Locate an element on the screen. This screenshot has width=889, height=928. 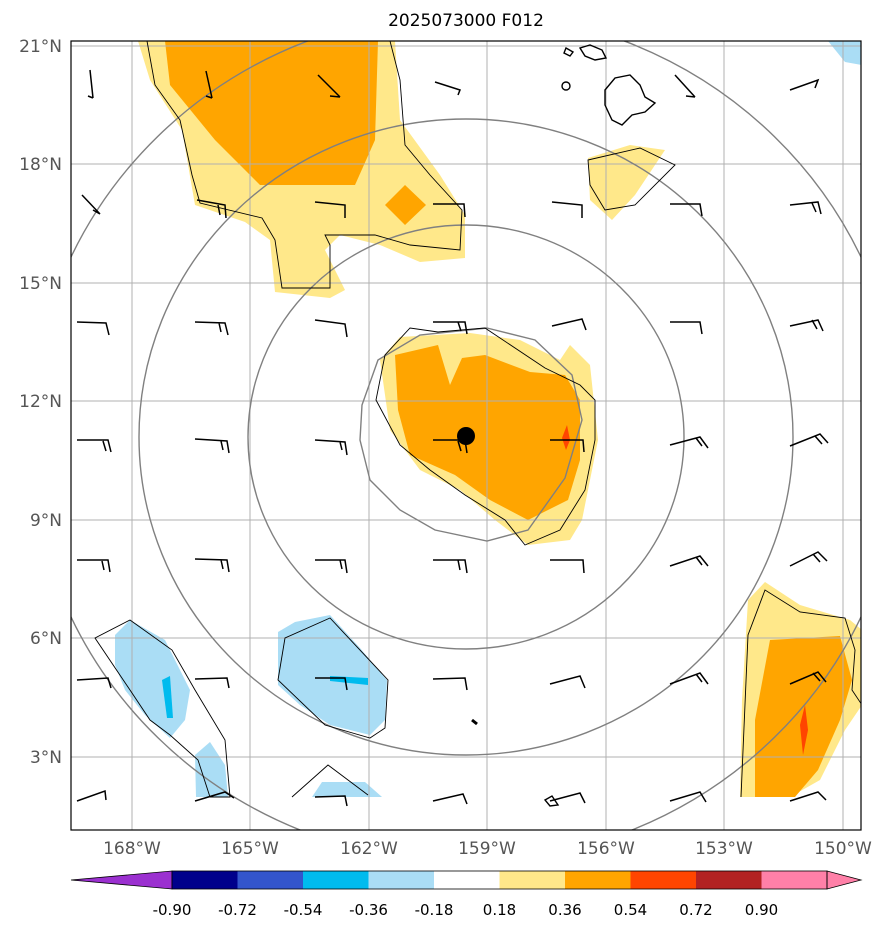
colorbar-label: -0.90 is located at coordinates (172, 910).